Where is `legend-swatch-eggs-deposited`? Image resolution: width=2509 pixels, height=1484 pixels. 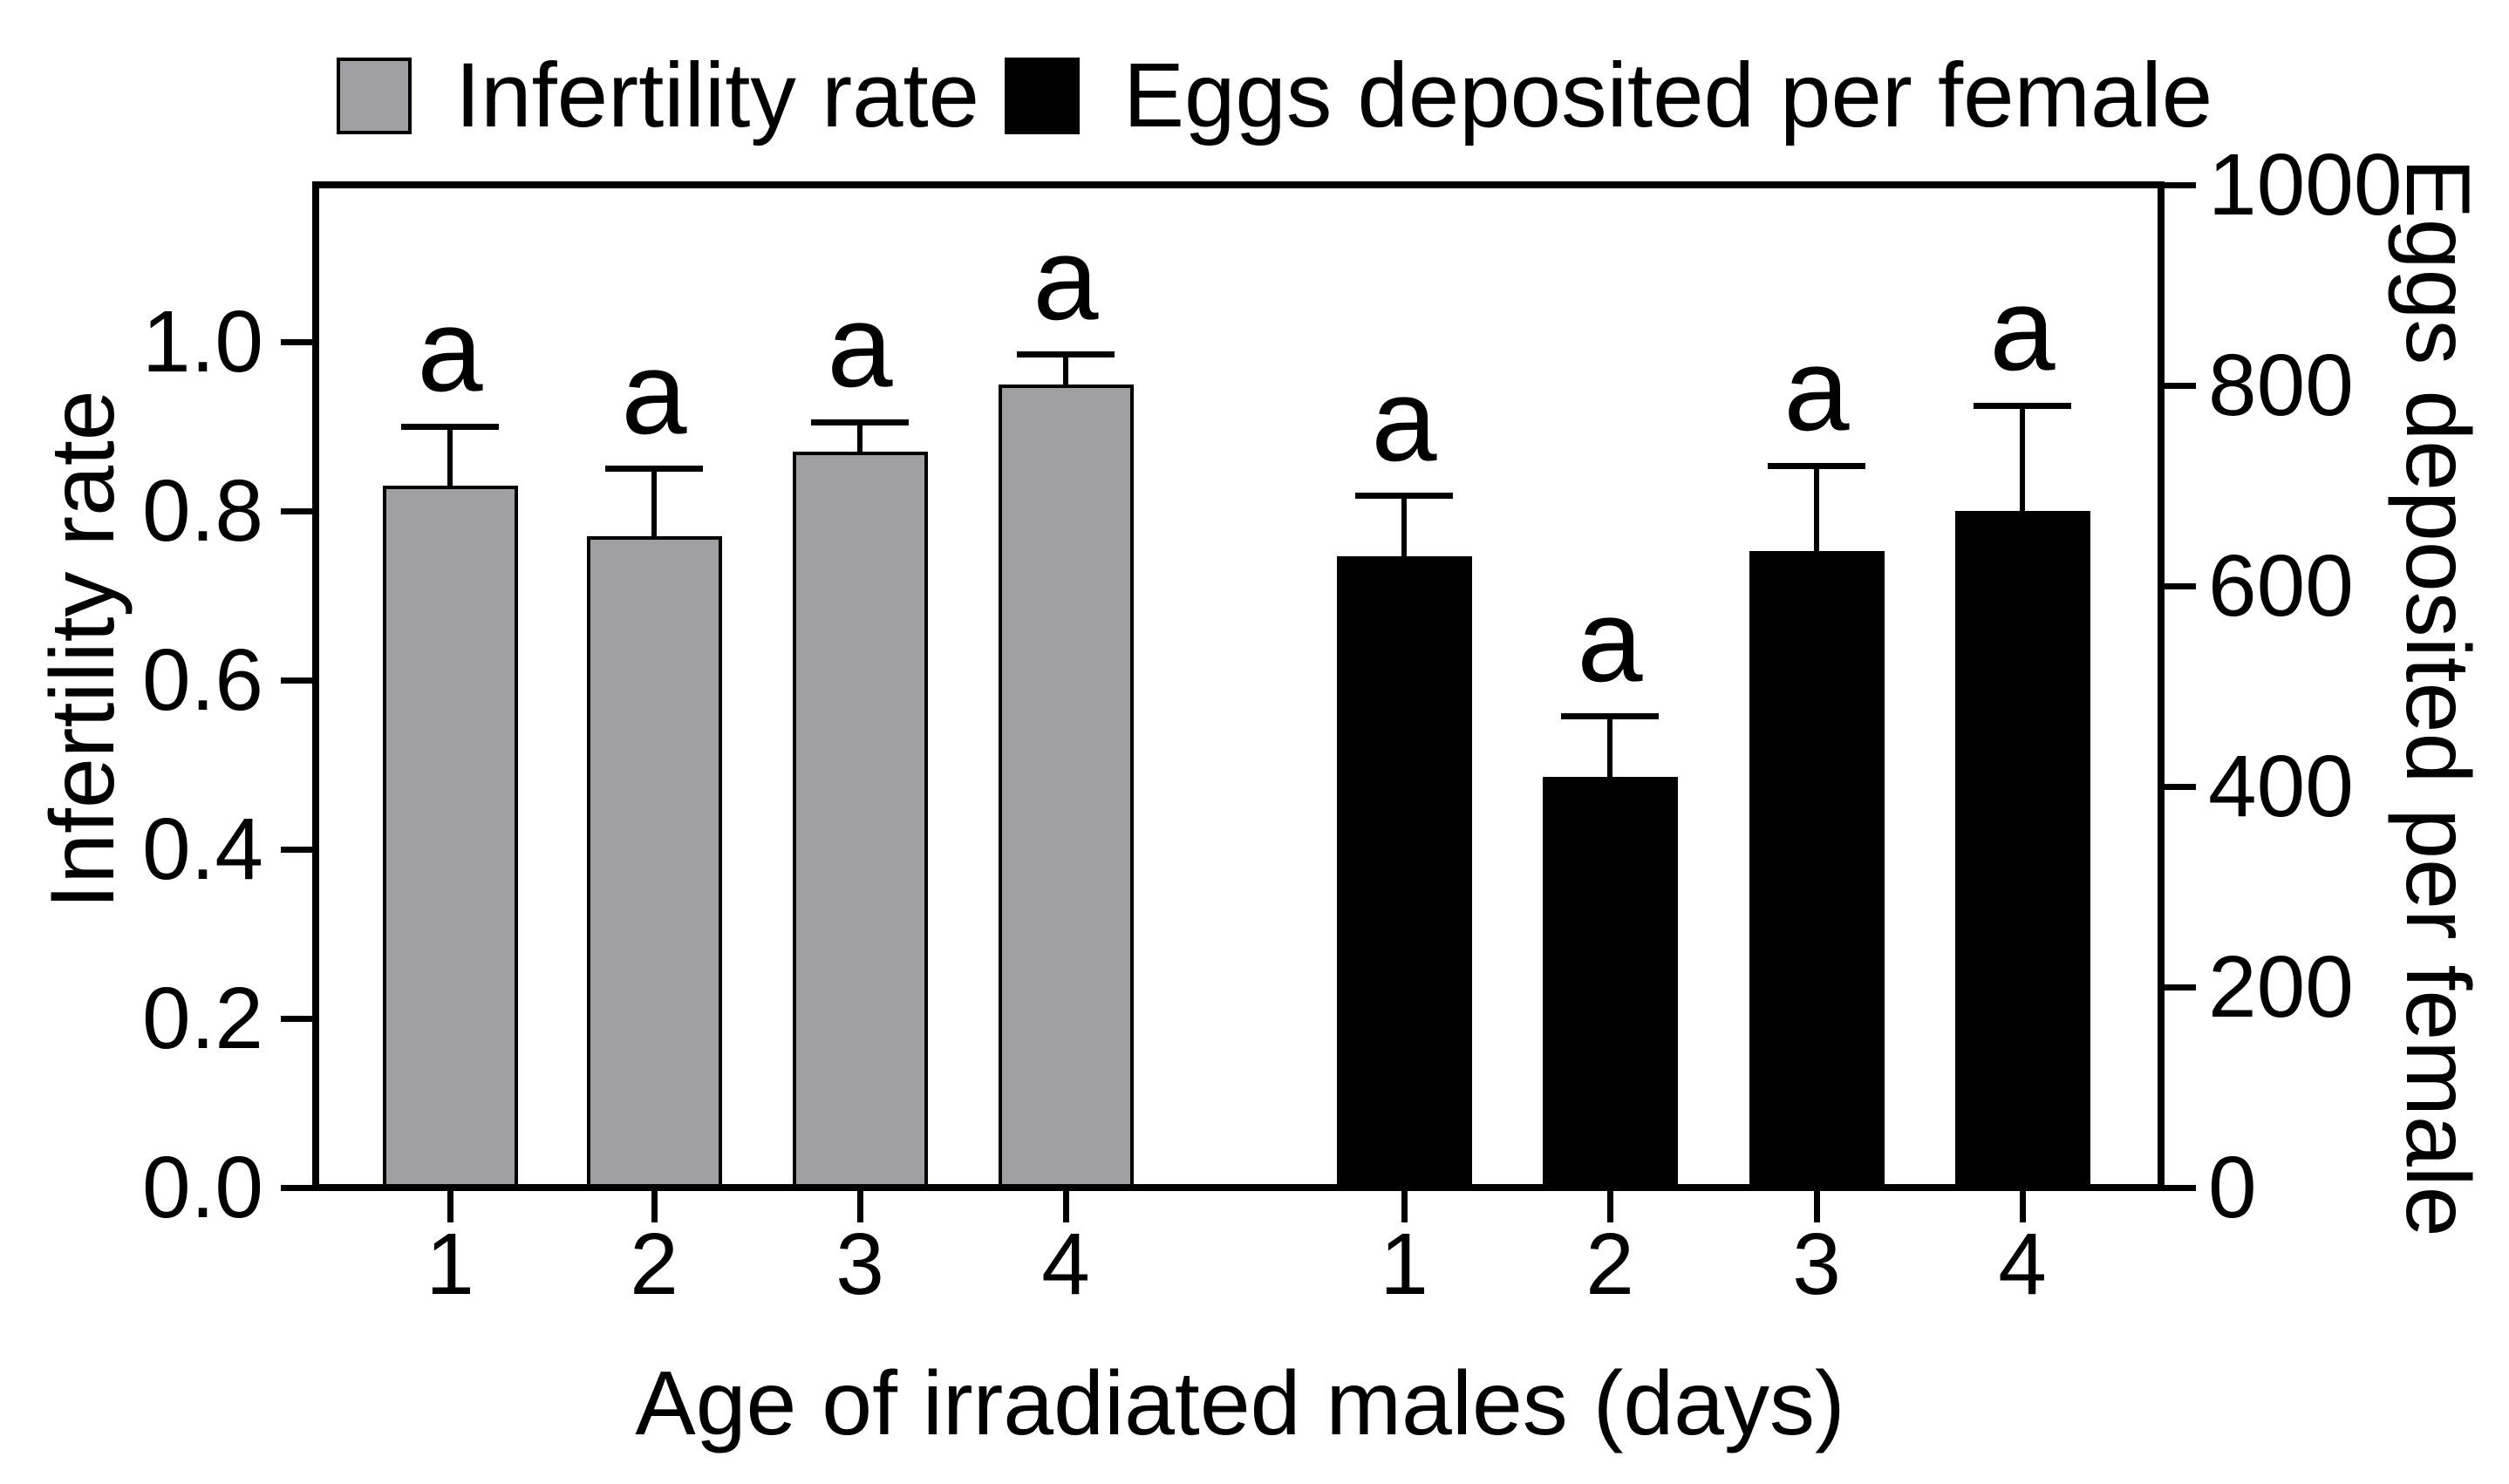 legend-swatch-eggs-deposited is located at coordinates (1043, 95).